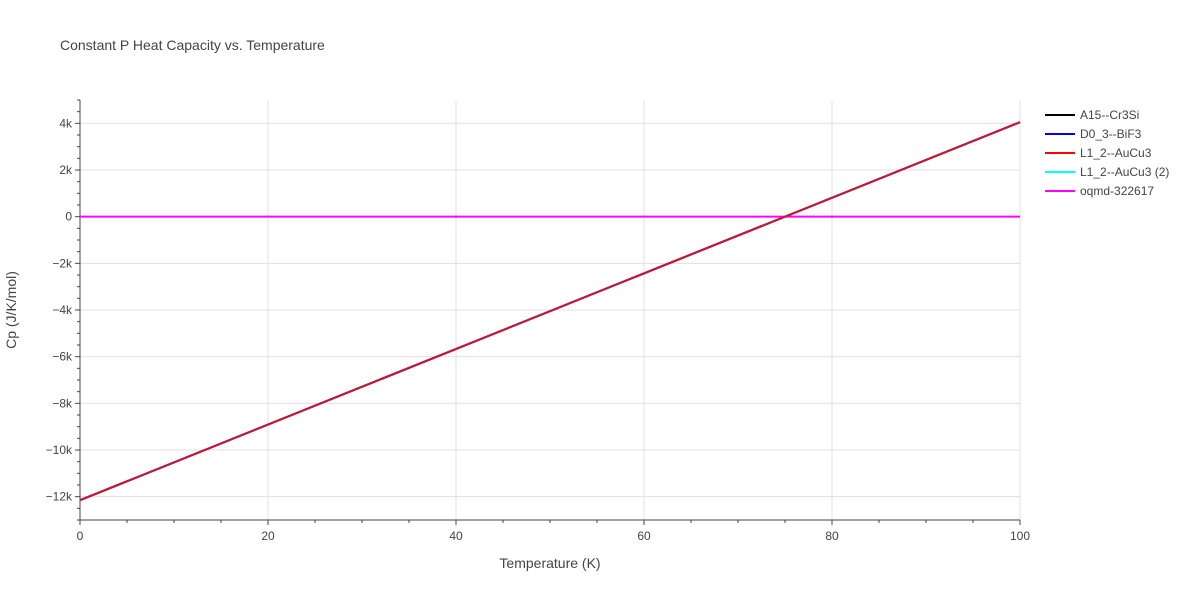  I want to click on y-axis-title: Cp (J/K/mol), so click(11, 310).